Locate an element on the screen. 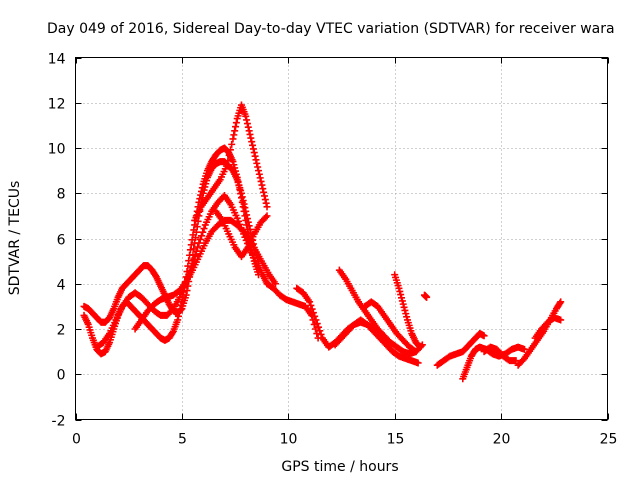  x-axis-label: GPS time / hours is located at coordinates (339, 467).